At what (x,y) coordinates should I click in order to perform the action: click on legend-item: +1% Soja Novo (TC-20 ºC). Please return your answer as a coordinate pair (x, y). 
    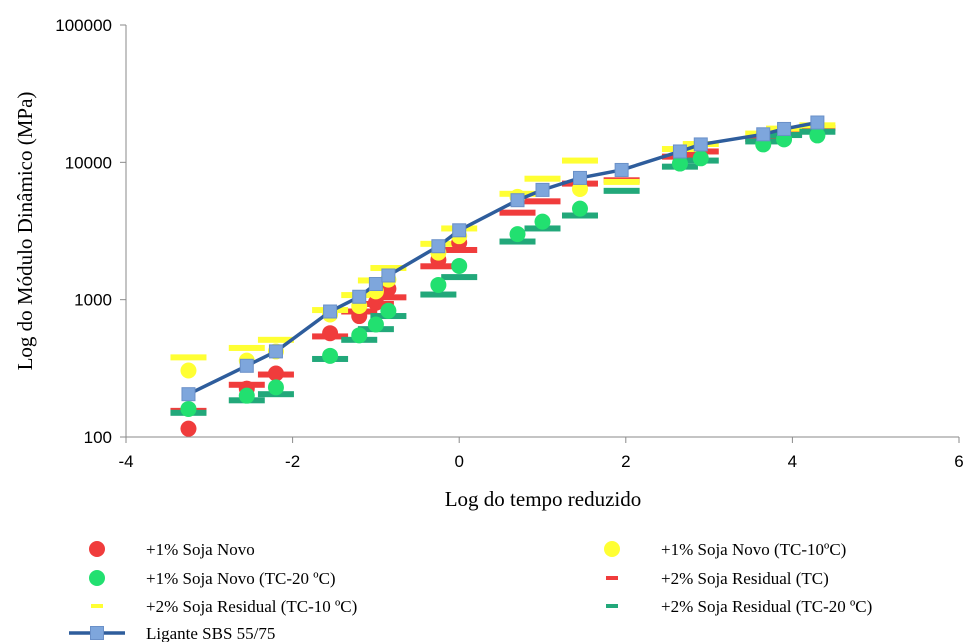
    Looking at the image, I should click on (212, 578).